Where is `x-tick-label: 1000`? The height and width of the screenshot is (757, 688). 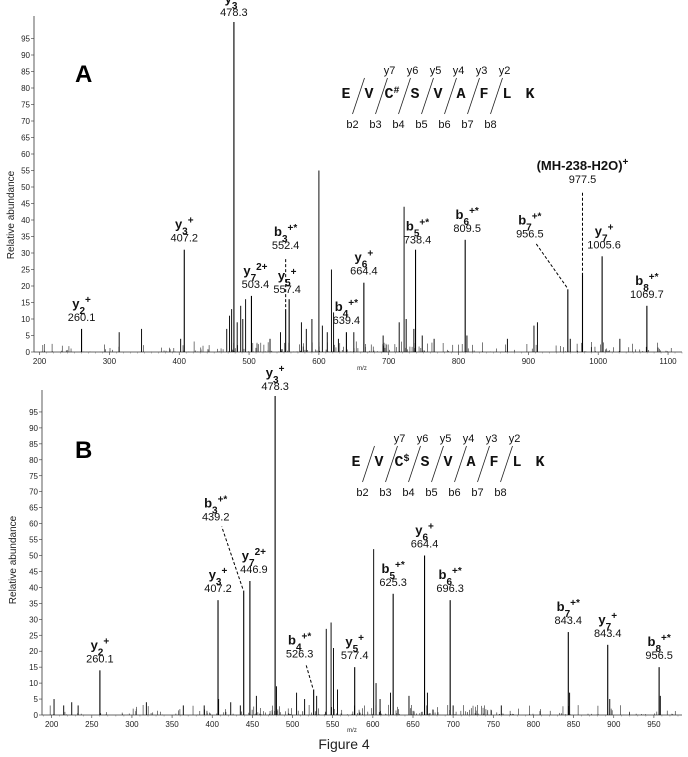
x-tick-label: 1000 is located at coordinates (598, 361).